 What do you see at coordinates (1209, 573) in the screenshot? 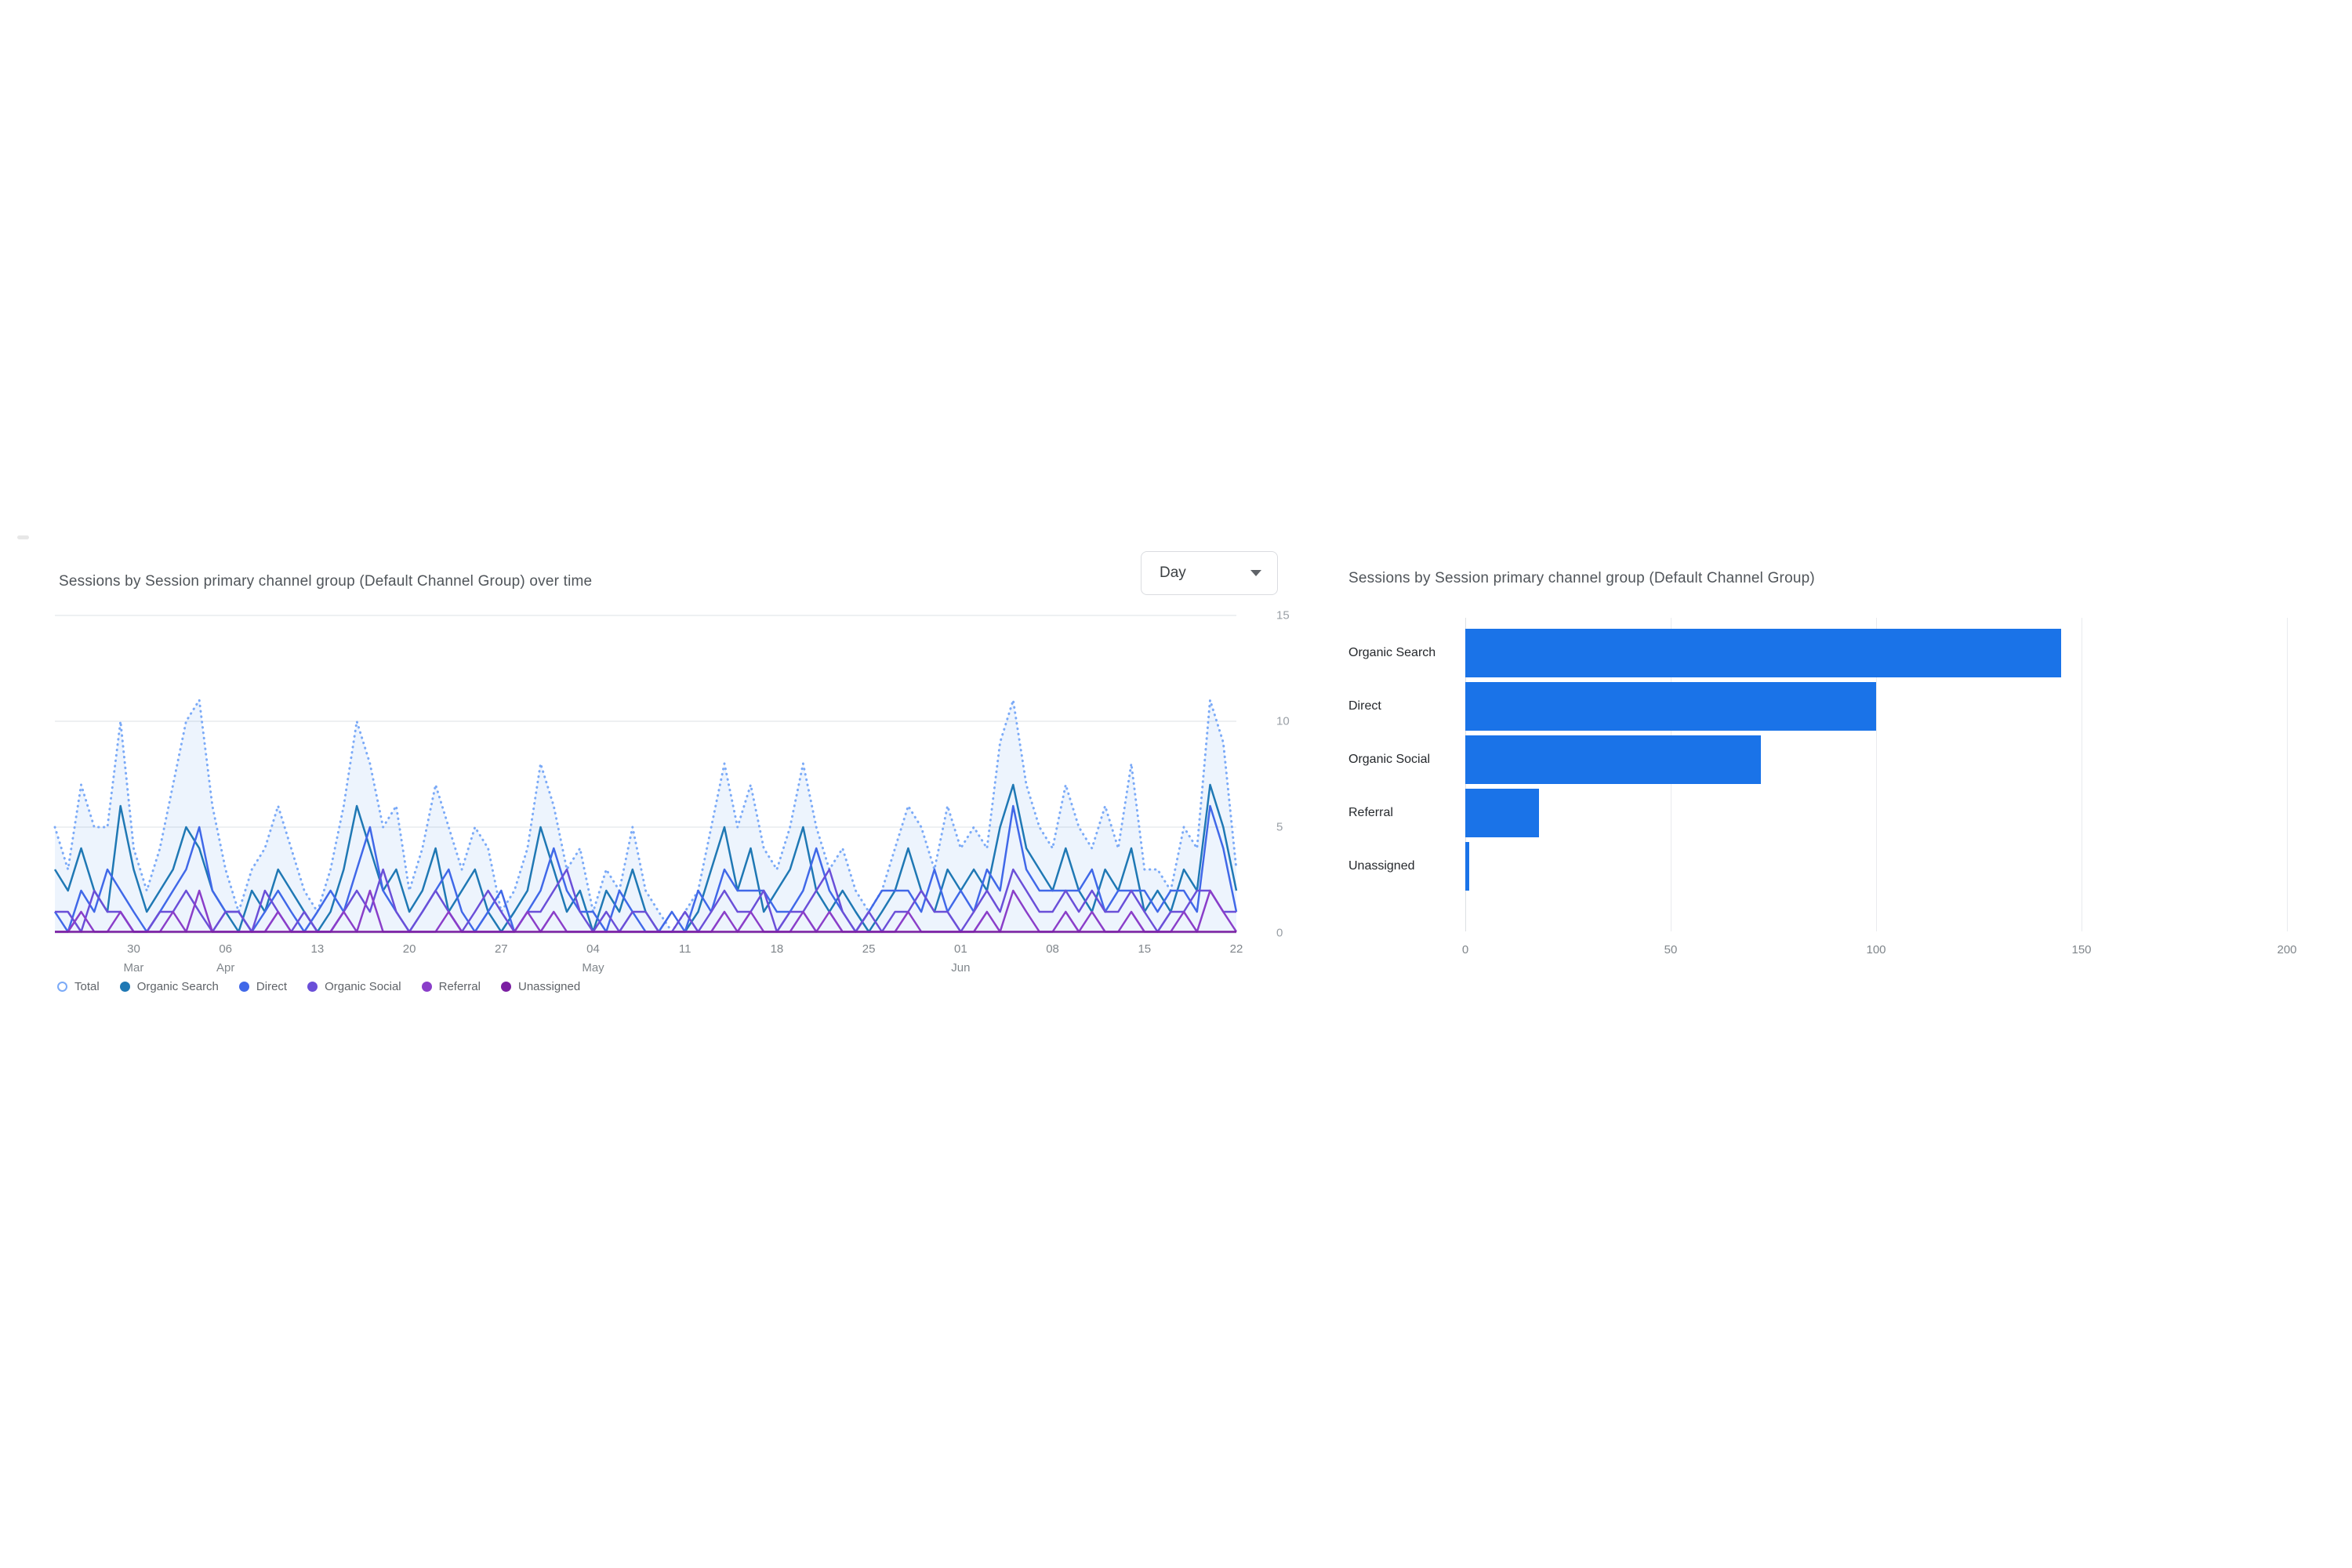
I see `granularity-dropdown: Day` at bounding box center [1209, 573].